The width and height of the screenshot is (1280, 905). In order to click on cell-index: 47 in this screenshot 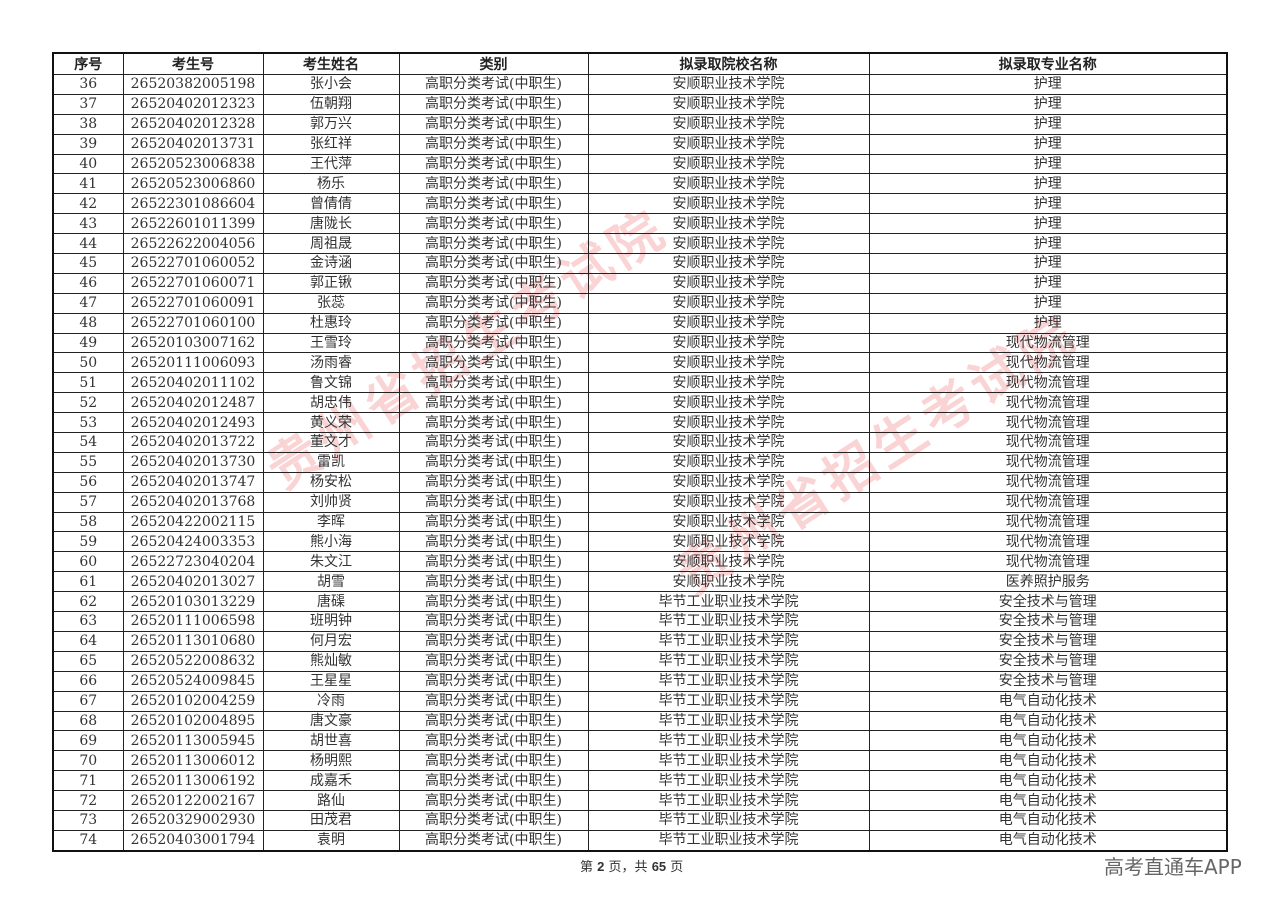, I will do `click(88, 303)`.